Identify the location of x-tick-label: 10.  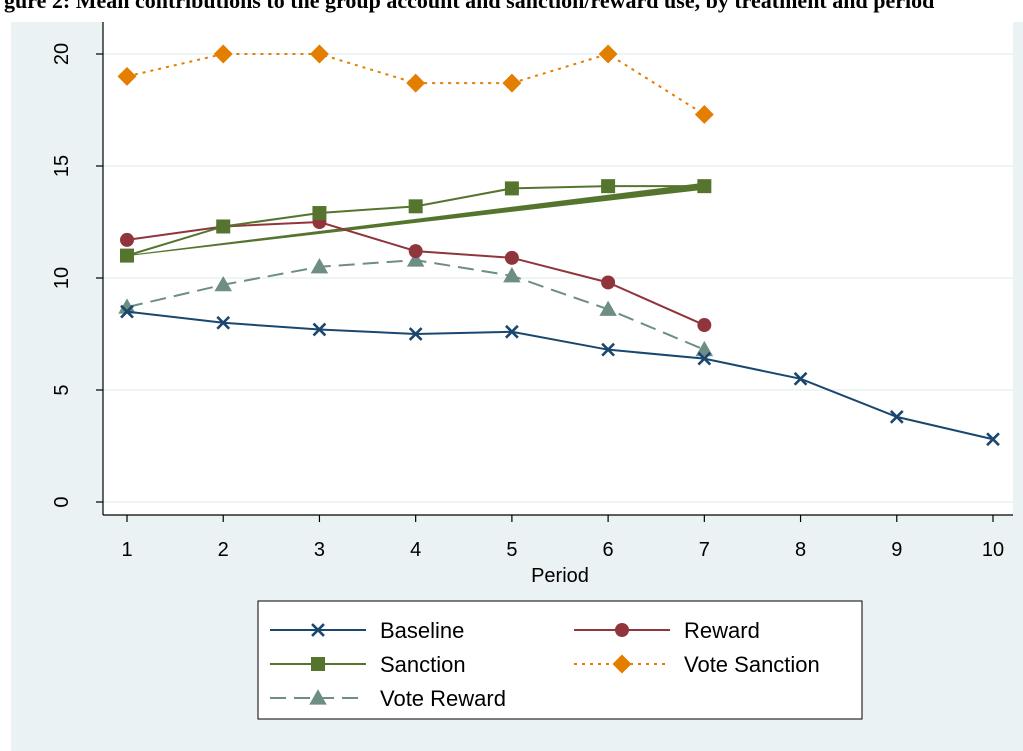
(993, 550).